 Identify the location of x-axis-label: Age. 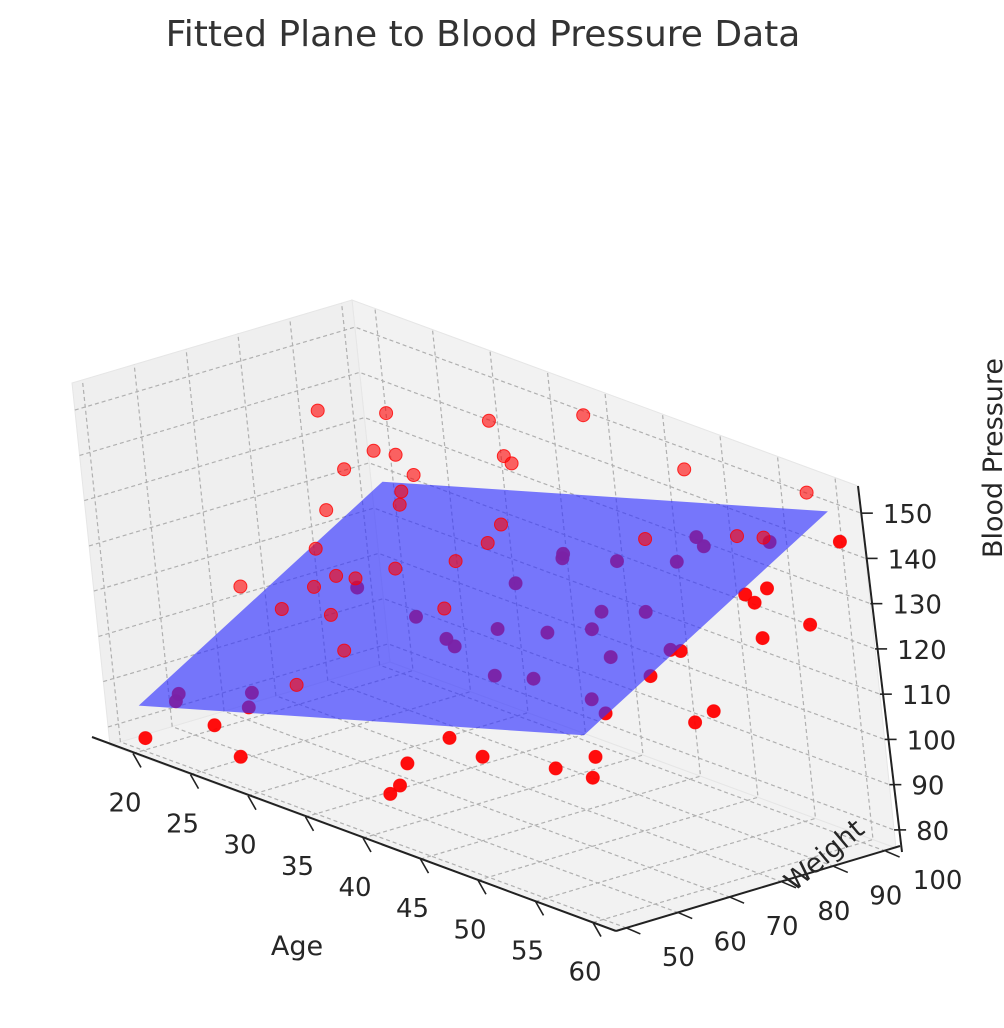
(297, 946).